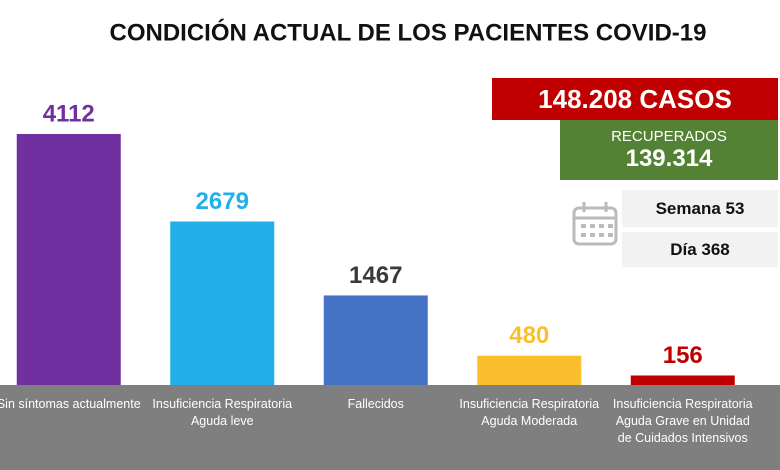  What do you see at coordinates (597, 230) in the screenshot?
I see `calendar-dots` at bounding box center [597, 230].